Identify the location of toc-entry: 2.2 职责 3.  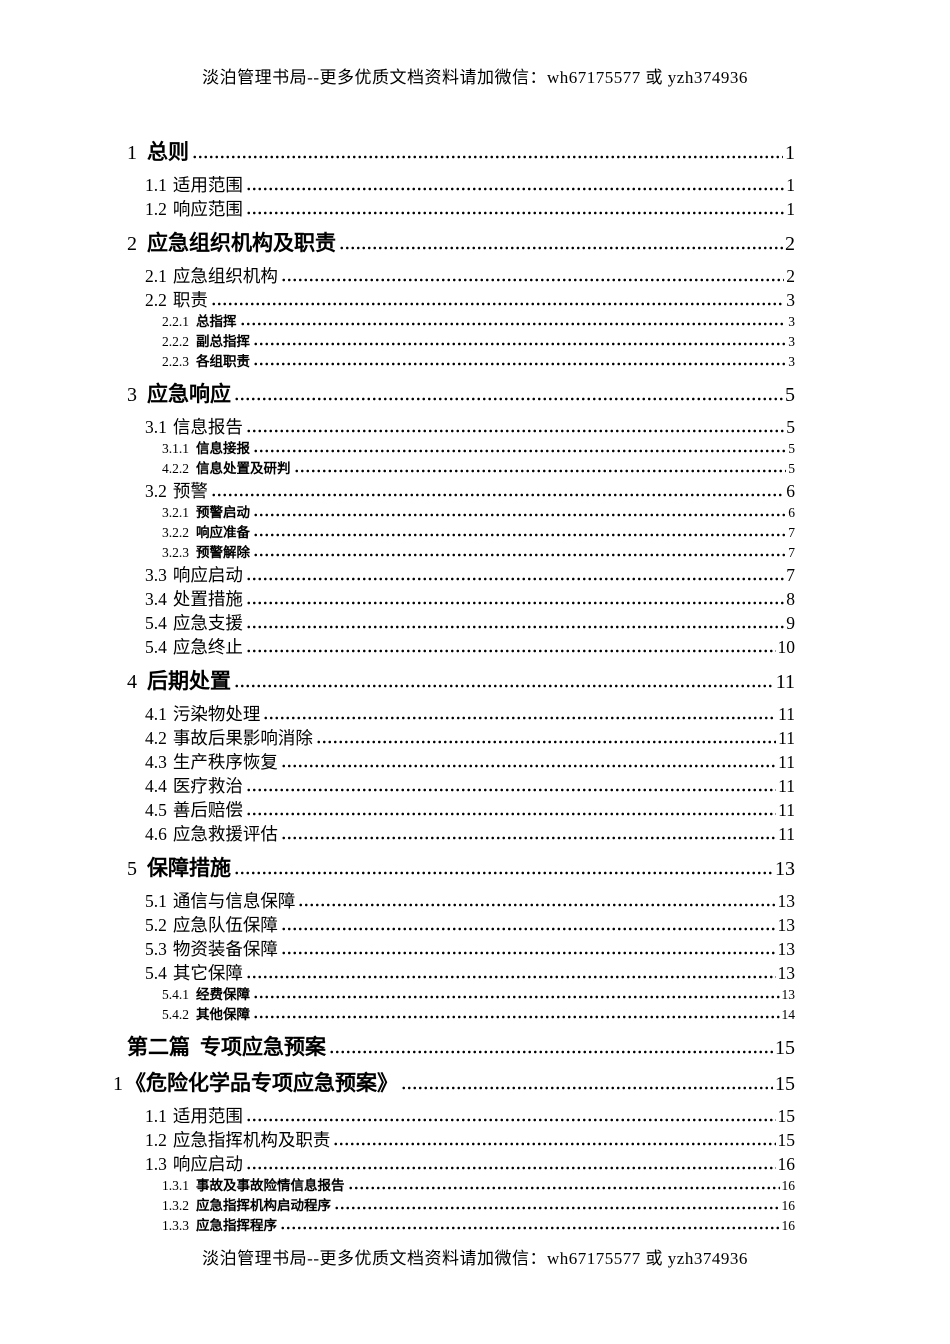
(470, 300).